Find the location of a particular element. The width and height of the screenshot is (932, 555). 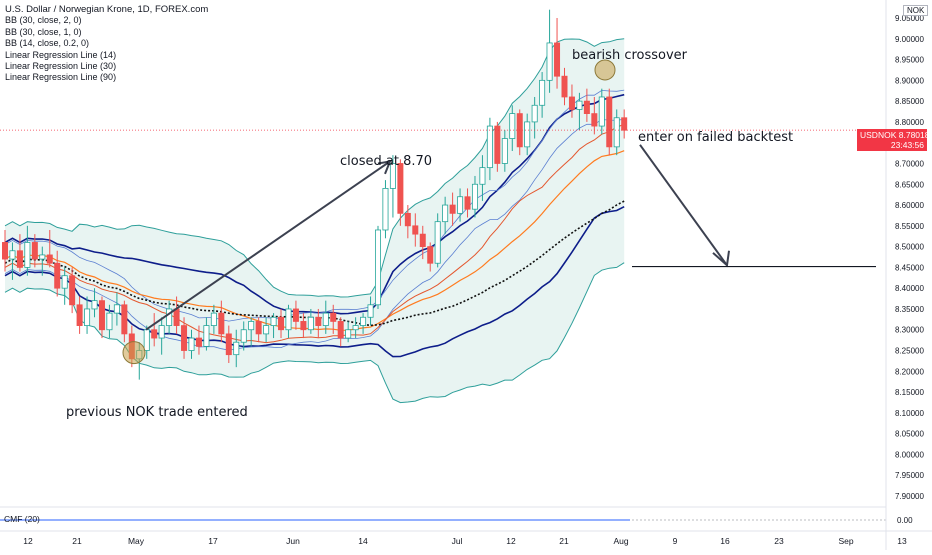

annotation-closed-at: closed at 8.70 is located at coordinates (386, 161).